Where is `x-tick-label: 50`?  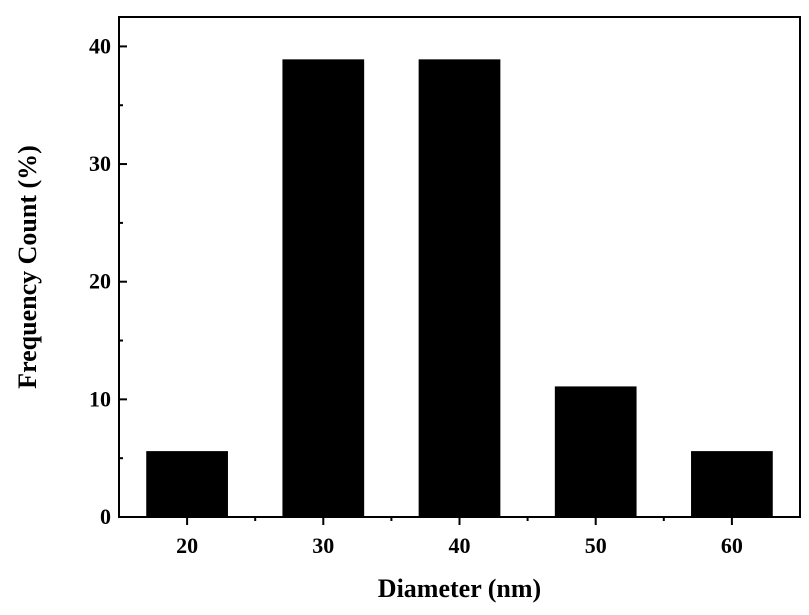
x-tick-label: 50 is located at coordinates (596, 545).